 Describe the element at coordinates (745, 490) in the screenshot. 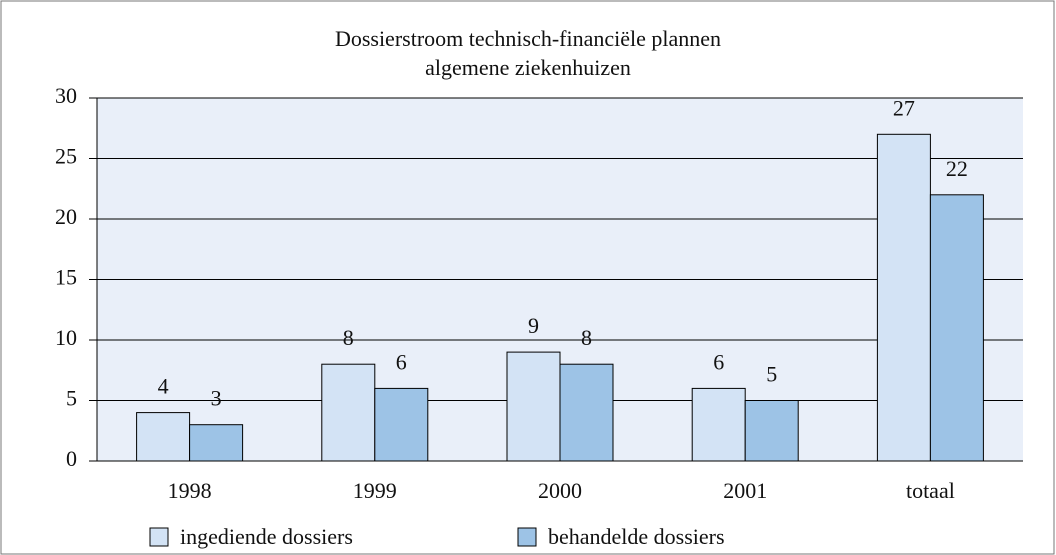

I see `x-tick-label: 2001` at that location.